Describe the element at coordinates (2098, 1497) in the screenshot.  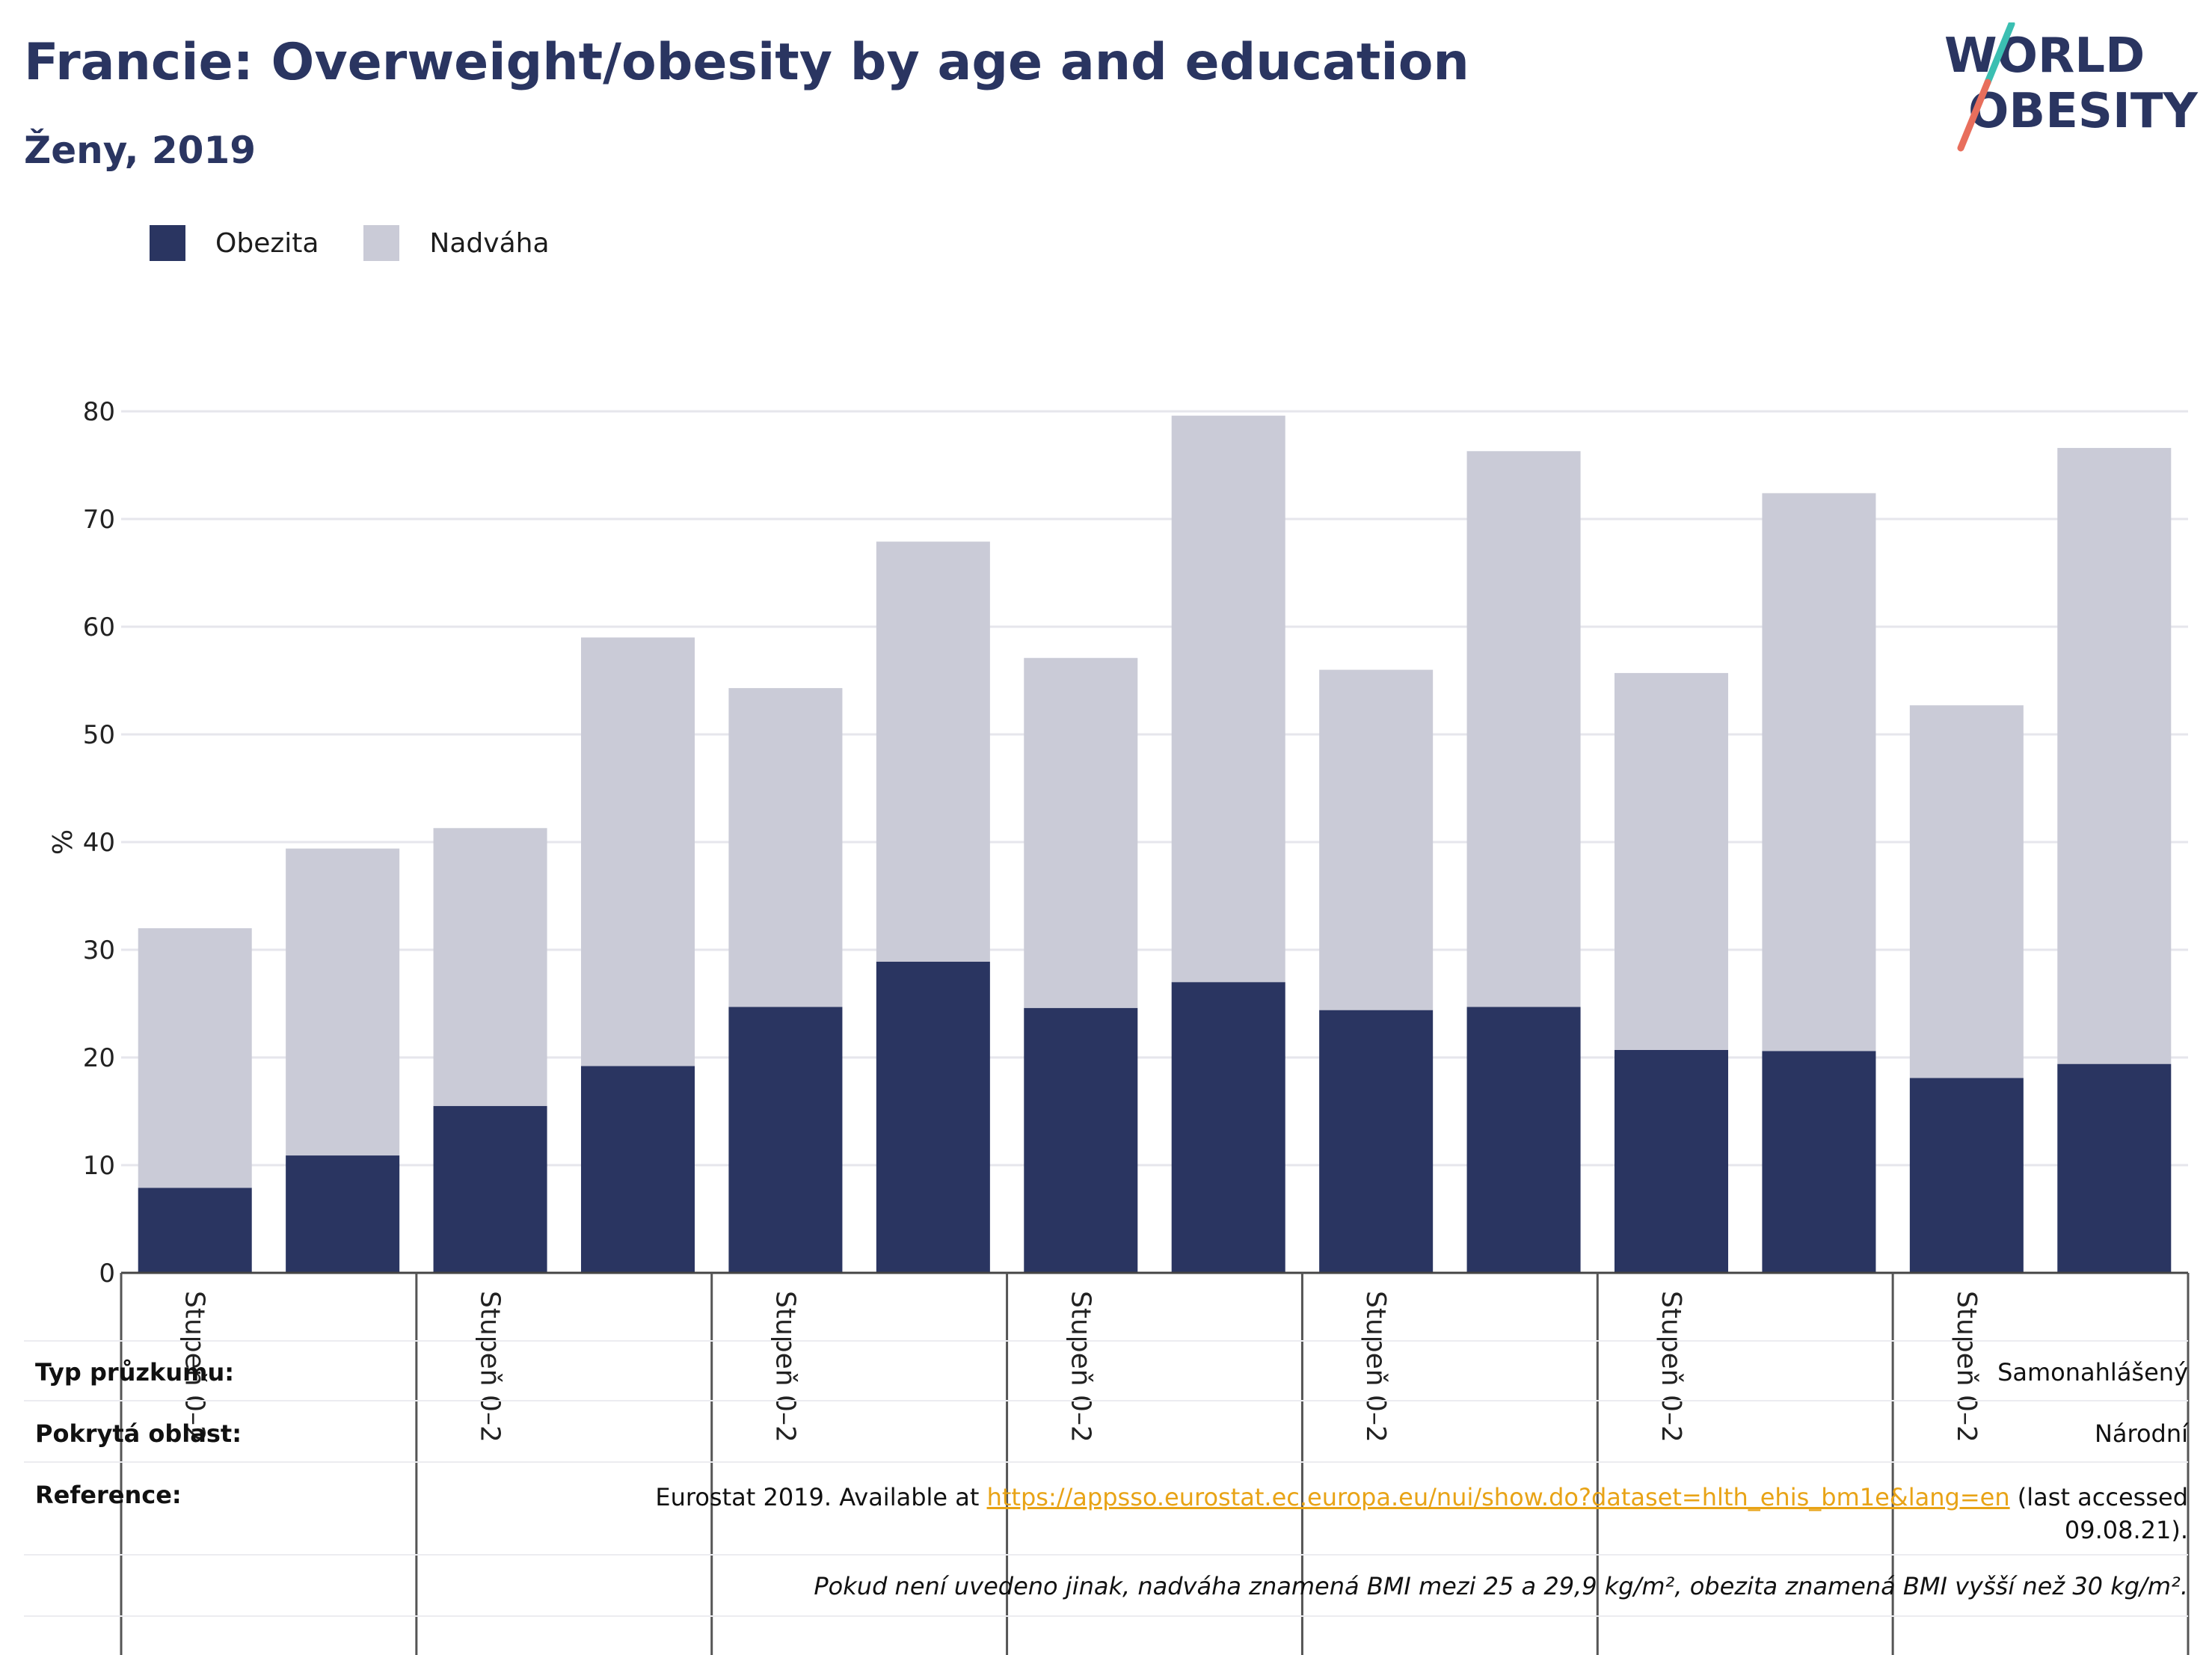
I see `reference-suffix: (last accessed` at that location.